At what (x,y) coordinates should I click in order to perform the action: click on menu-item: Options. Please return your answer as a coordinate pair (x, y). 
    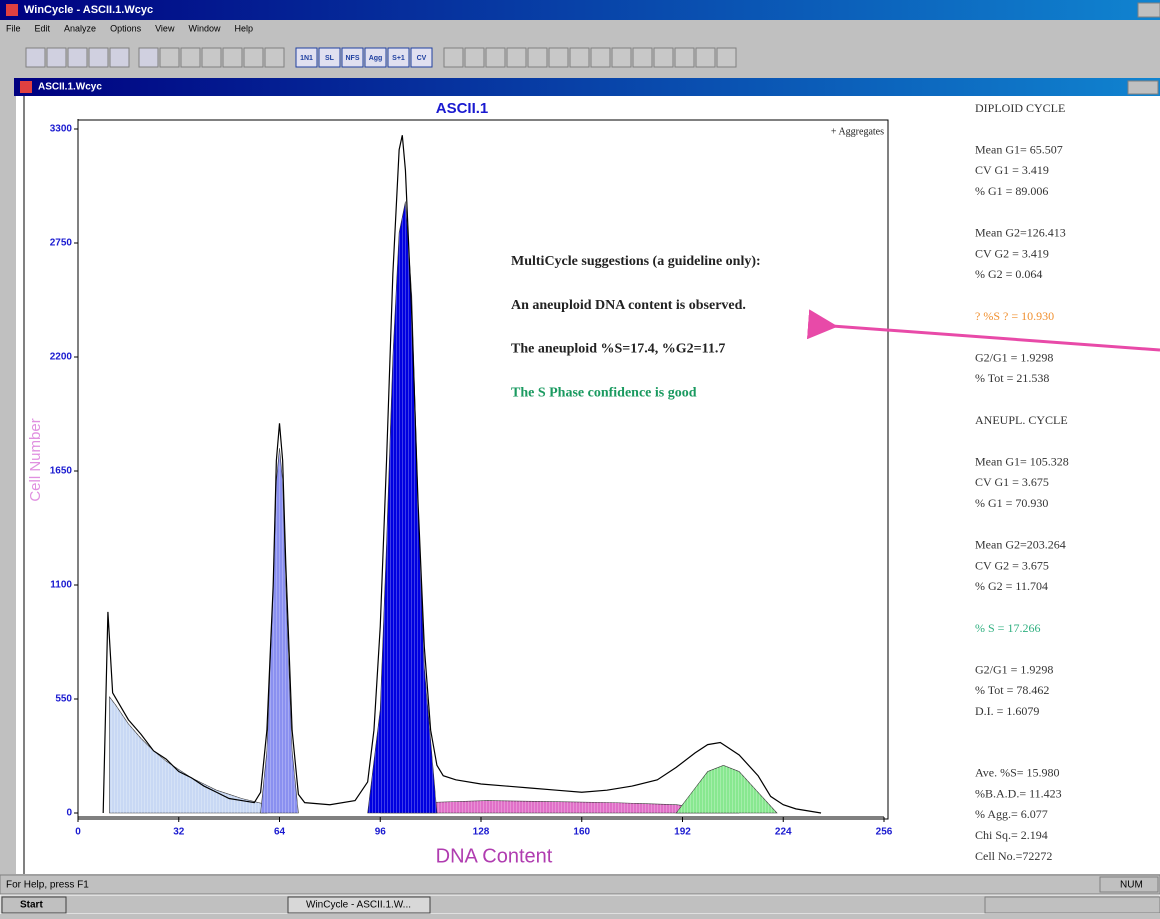
    Looking at the image, I should click on (126, 28).